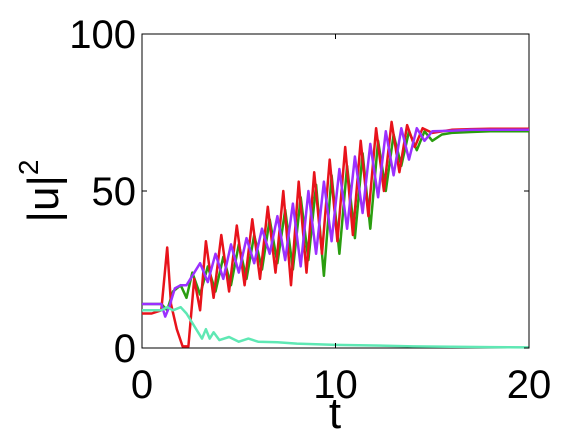  Describe the element at coordinates (529, 385) in the screenshot. I see `x-tick-label-20: 20` at that location.